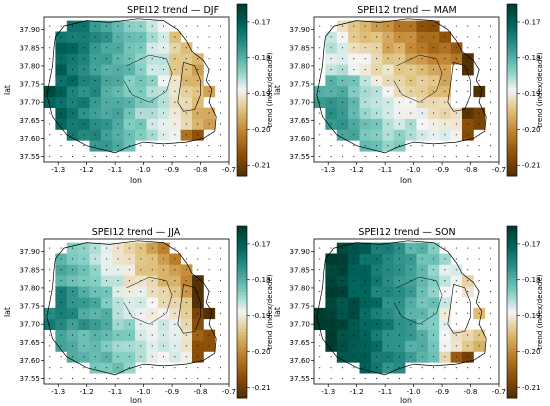  I want to click on colorbar-frame, so click(512, 90).